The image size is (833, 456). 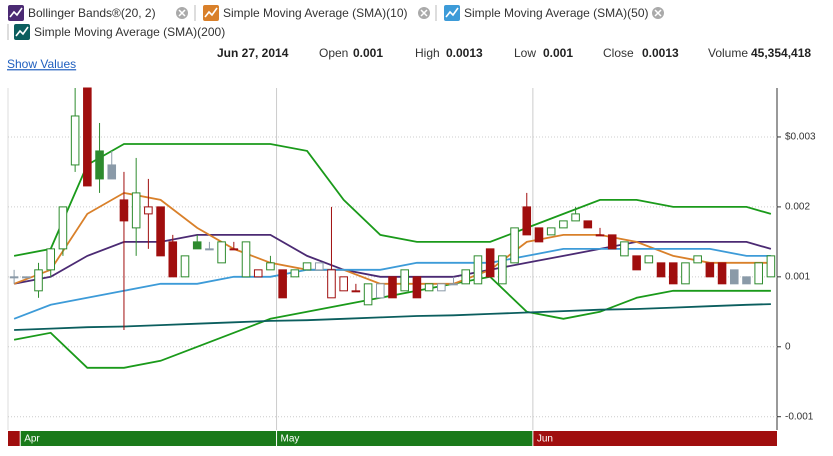 What do you see at coordinates (728, 53) in the screenshot?
I see `quote-label: Volume` at bounding box center [728, 53].